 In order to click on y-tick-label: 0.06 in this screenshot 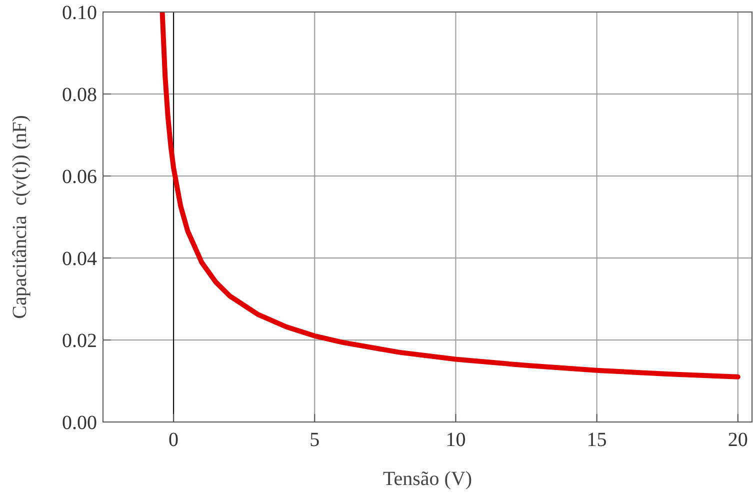, I will do `click(79, 177)`.